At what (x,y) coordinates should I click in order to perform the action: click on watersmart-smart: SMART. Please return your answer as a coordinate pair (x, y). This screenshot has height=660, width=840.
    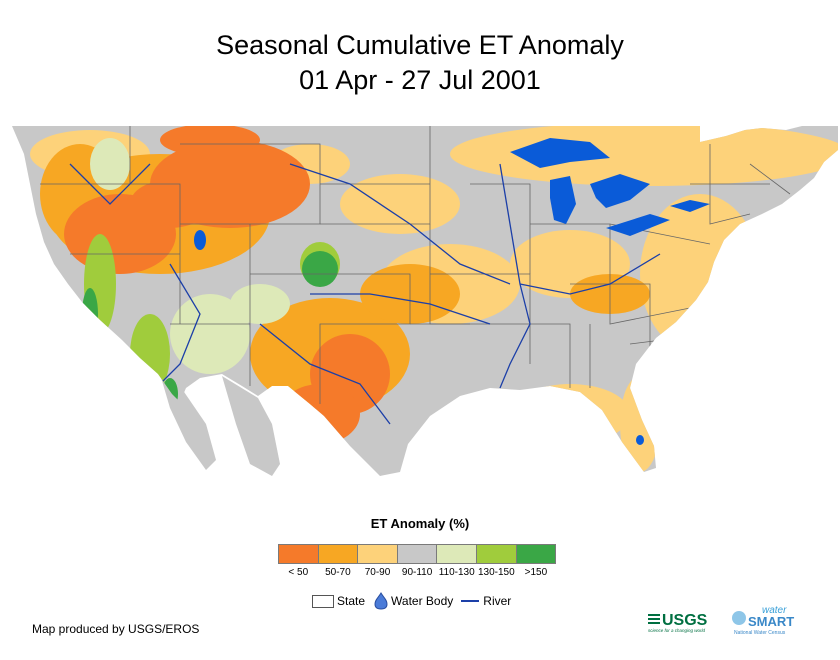
    Looking at the image, I should click on (771, 621).